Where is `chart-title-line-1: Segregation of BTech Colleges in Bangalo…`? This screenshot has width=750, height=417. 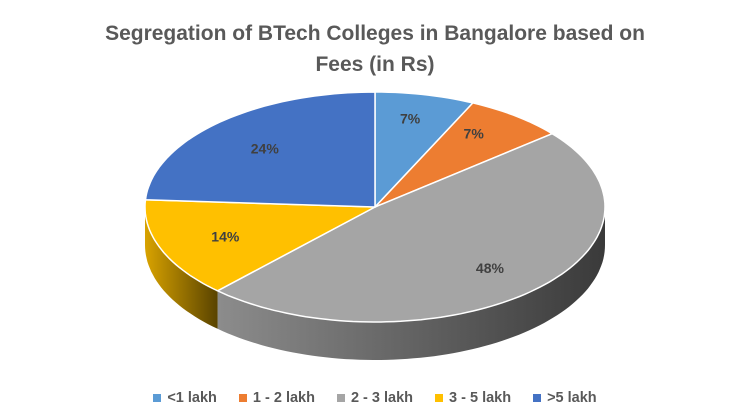
chart-title-line-1: Segregation of BTech Colleges in Bangalo… is located at coordinates (375, 33).